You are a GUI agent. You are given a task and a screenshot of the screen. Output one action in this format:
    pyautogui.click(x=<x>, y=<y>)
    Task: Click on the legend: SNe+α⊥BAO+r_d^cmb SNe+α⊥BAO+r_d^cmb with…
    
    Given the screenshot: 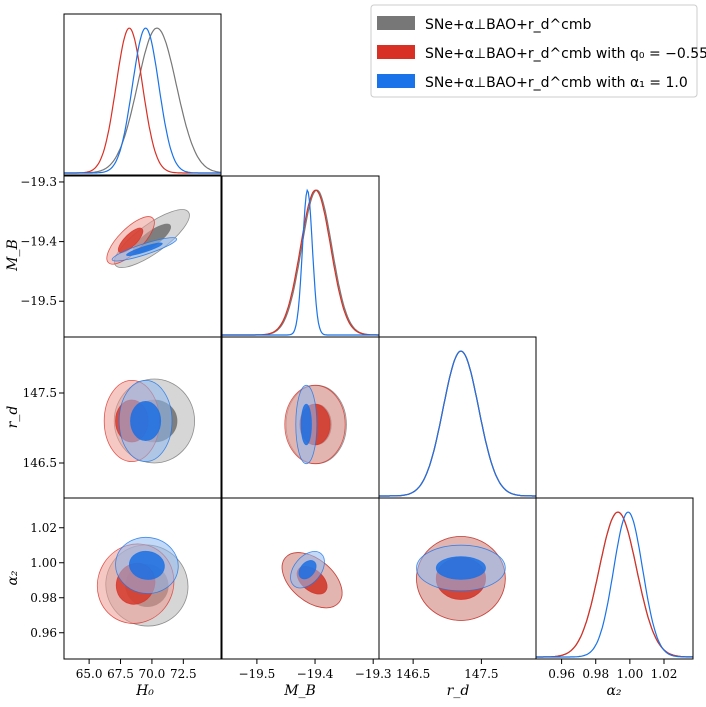 What is the action you would take?
    pyautogui.click(x=538, y=51)
    